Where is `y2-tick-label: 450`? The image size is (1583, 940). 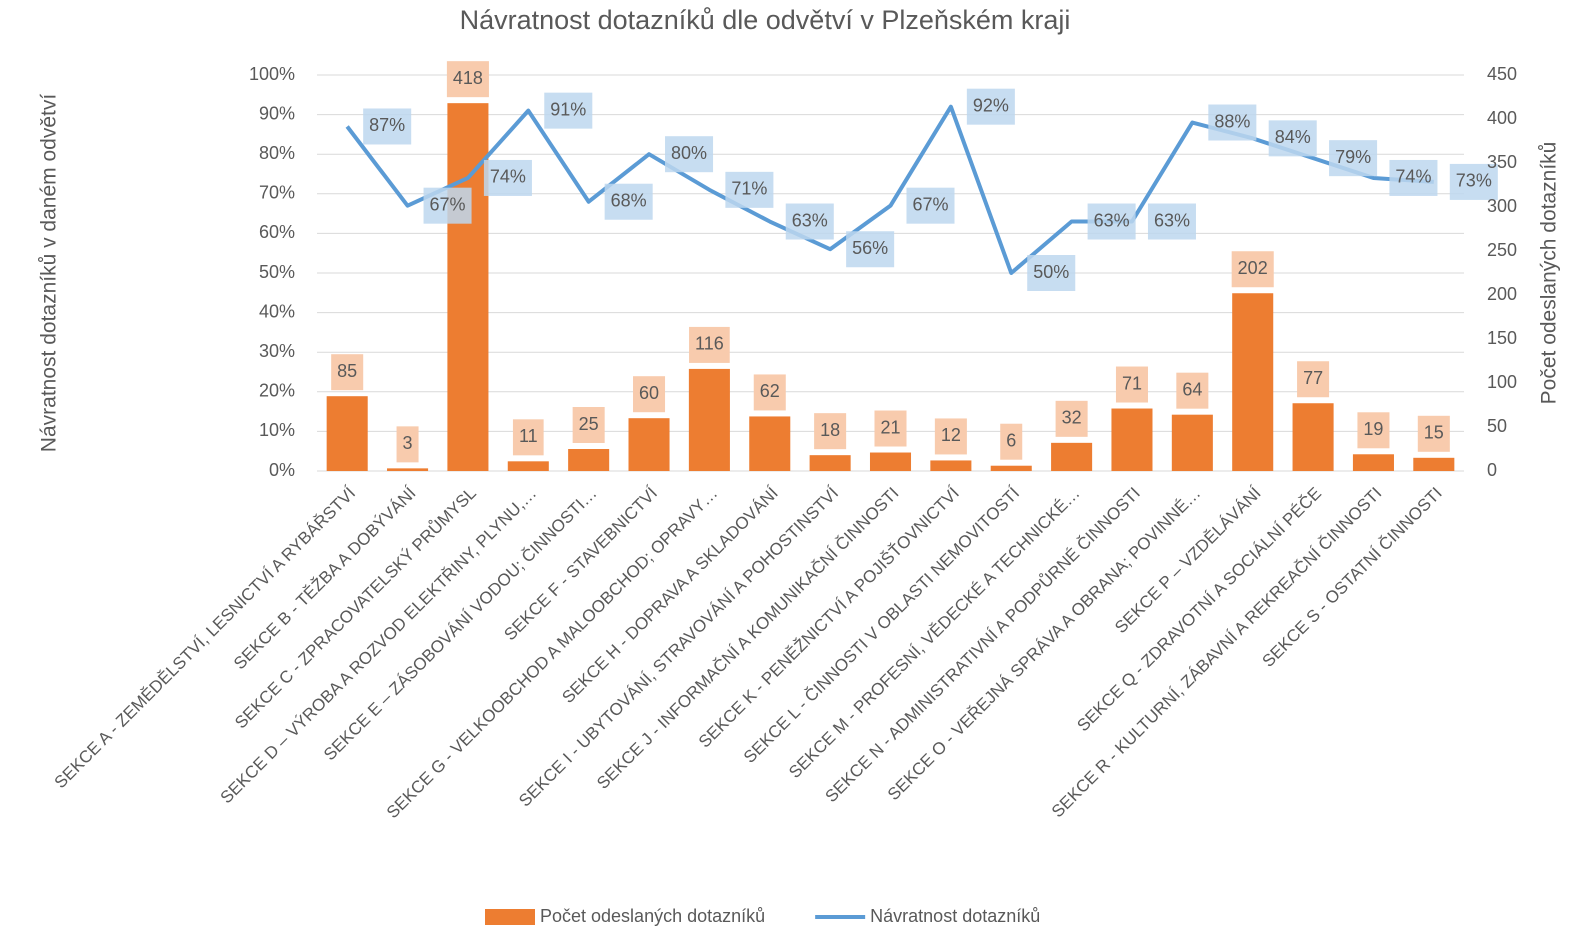
y2-tick-label: 450 is located at coordinates (1502, 74).